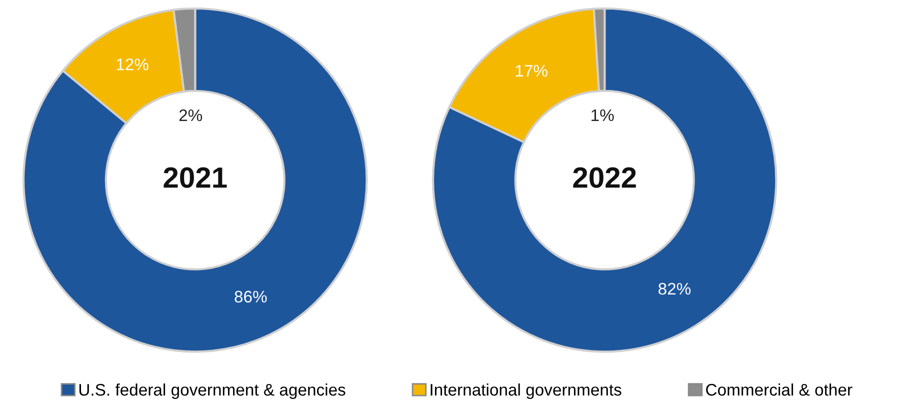 The image size is (914, 414). I want to click on text: 2022, so click(604, 177).